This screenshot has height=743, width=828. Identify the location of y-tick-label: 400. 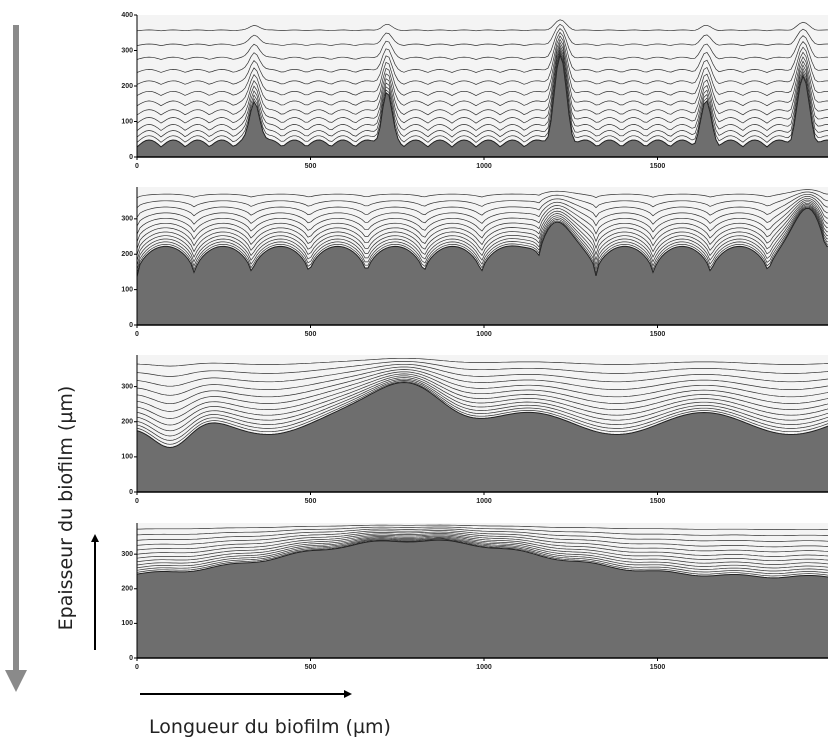
(127, 15).